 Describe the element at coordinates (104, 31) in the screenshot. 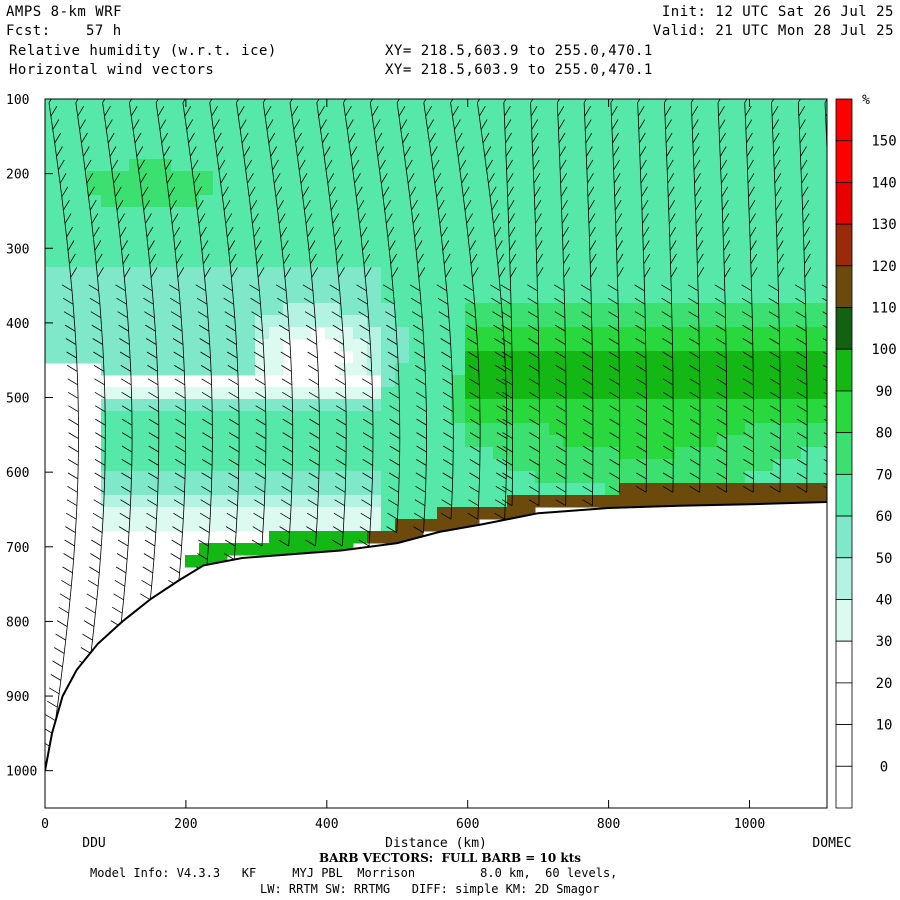

I see `forecast-hour: 57 h` at that location.